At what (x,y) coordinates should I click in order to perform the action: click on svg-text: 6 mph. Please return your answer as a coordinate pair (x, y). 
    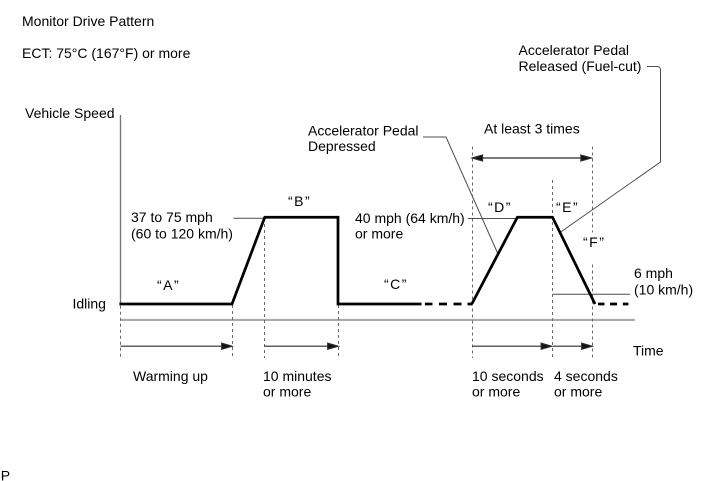
    Looking at the image, I should click on (653, 273).